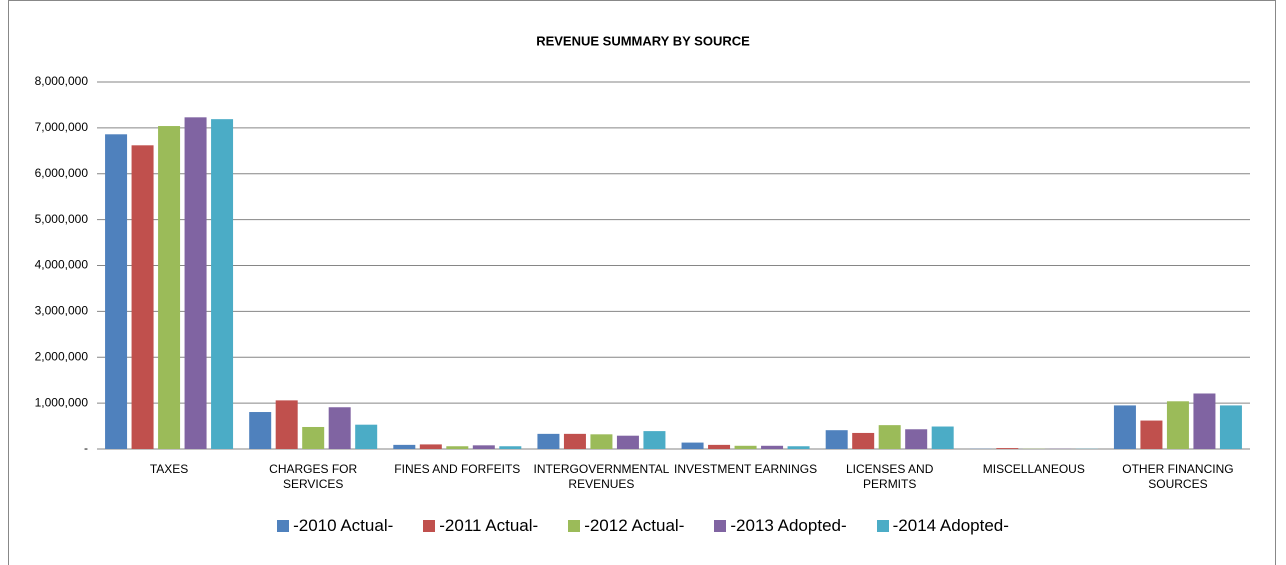 The height and width of the screenshot is (565, 1286). What do you see at coordinates (313, 476) in the screenshot?
I see `x-tick-label: CHARGES FOR SERVICES` at bounding box center [313, 476].